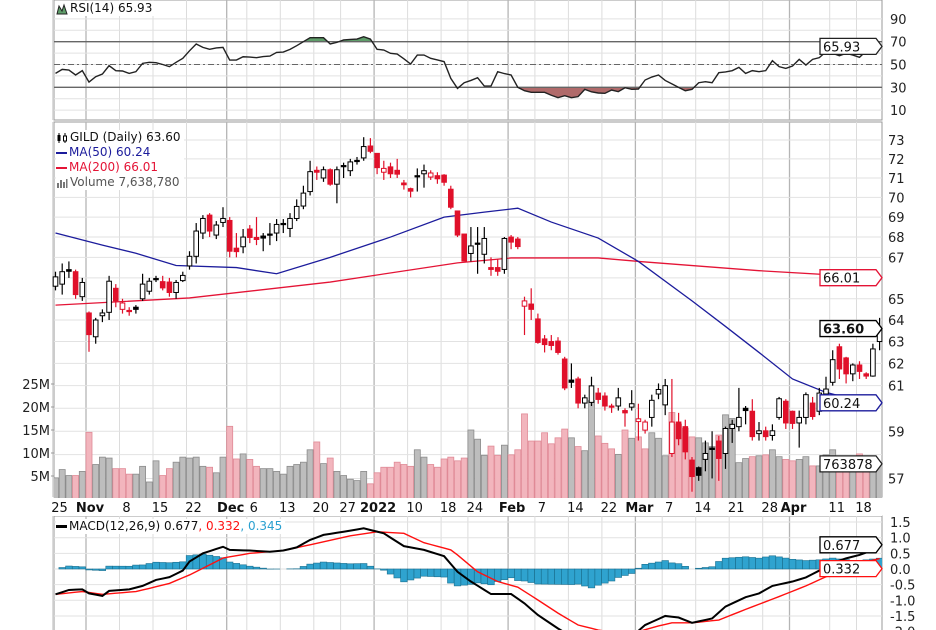 The width and height of the screenshot is (936, 630). I want to click on volume-tick-label: 20M, so click(36, 408).